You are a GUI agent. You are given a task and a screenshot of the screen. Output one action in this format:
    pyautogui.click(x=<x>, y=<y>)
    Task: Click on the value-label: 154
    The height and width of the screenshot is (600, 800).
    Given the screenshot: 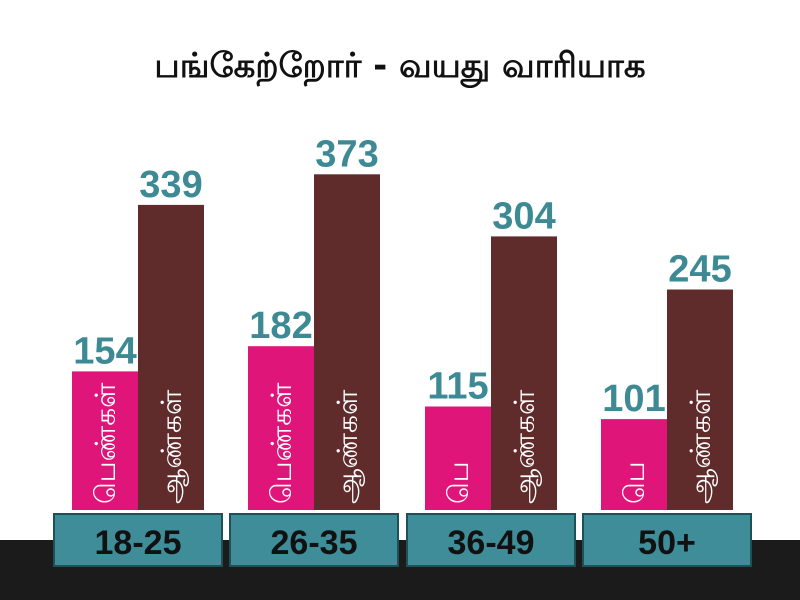 What is the action you would take?
    pyautogui.click(x=104, y=351)
    